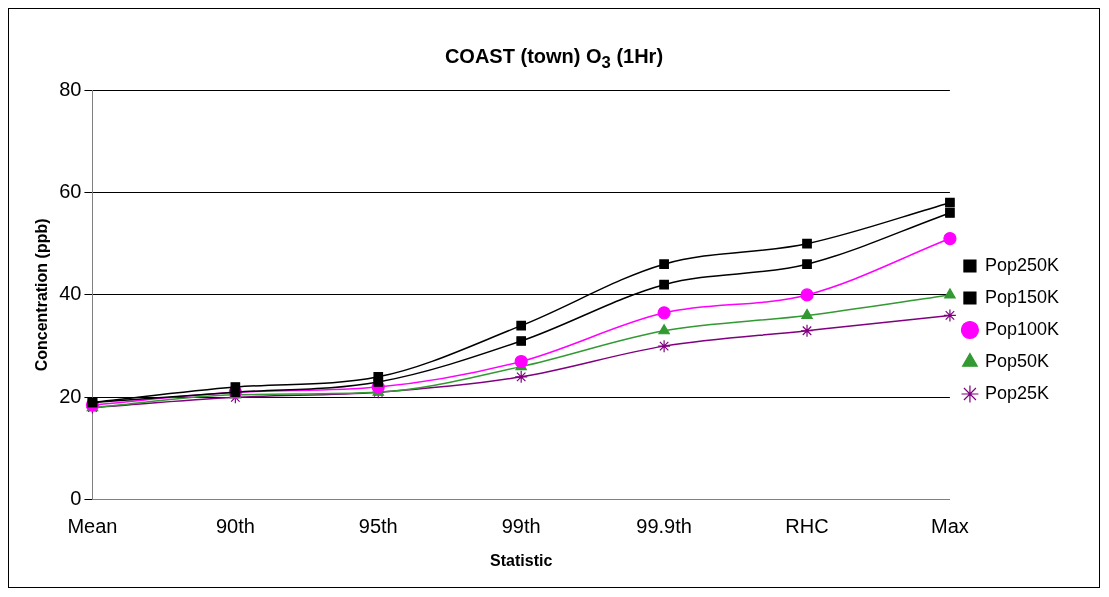 The height and width of the screenshot is (597, 1109). What do you see at coordinates (521, 560) in the screenshot?
I see `x-axis-title: Statistic` at bounding box center [521, 560].